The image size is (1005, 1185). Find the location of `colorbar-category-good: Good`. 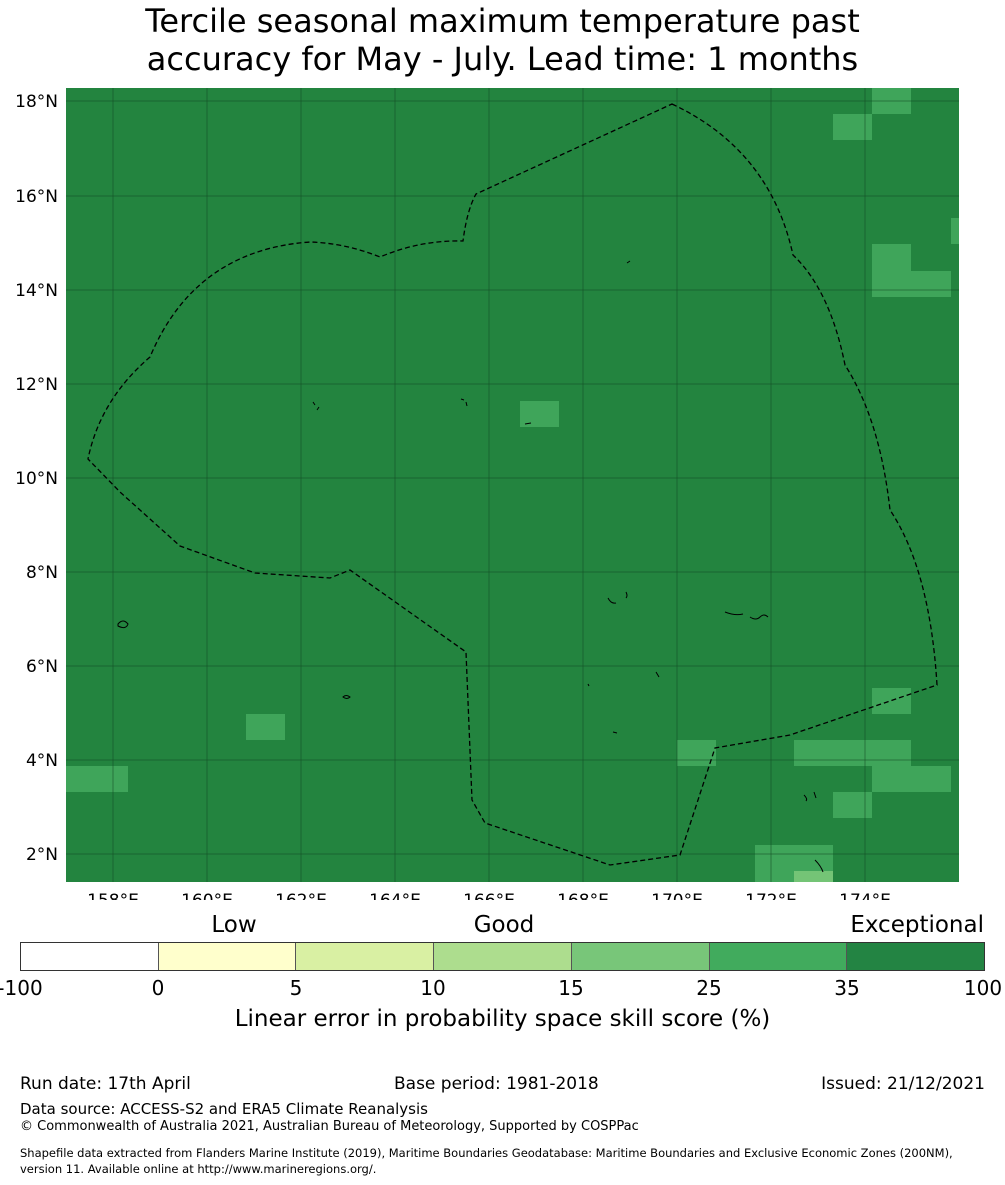

colorbar-category-good: Good is located at coordinates (504, 925).